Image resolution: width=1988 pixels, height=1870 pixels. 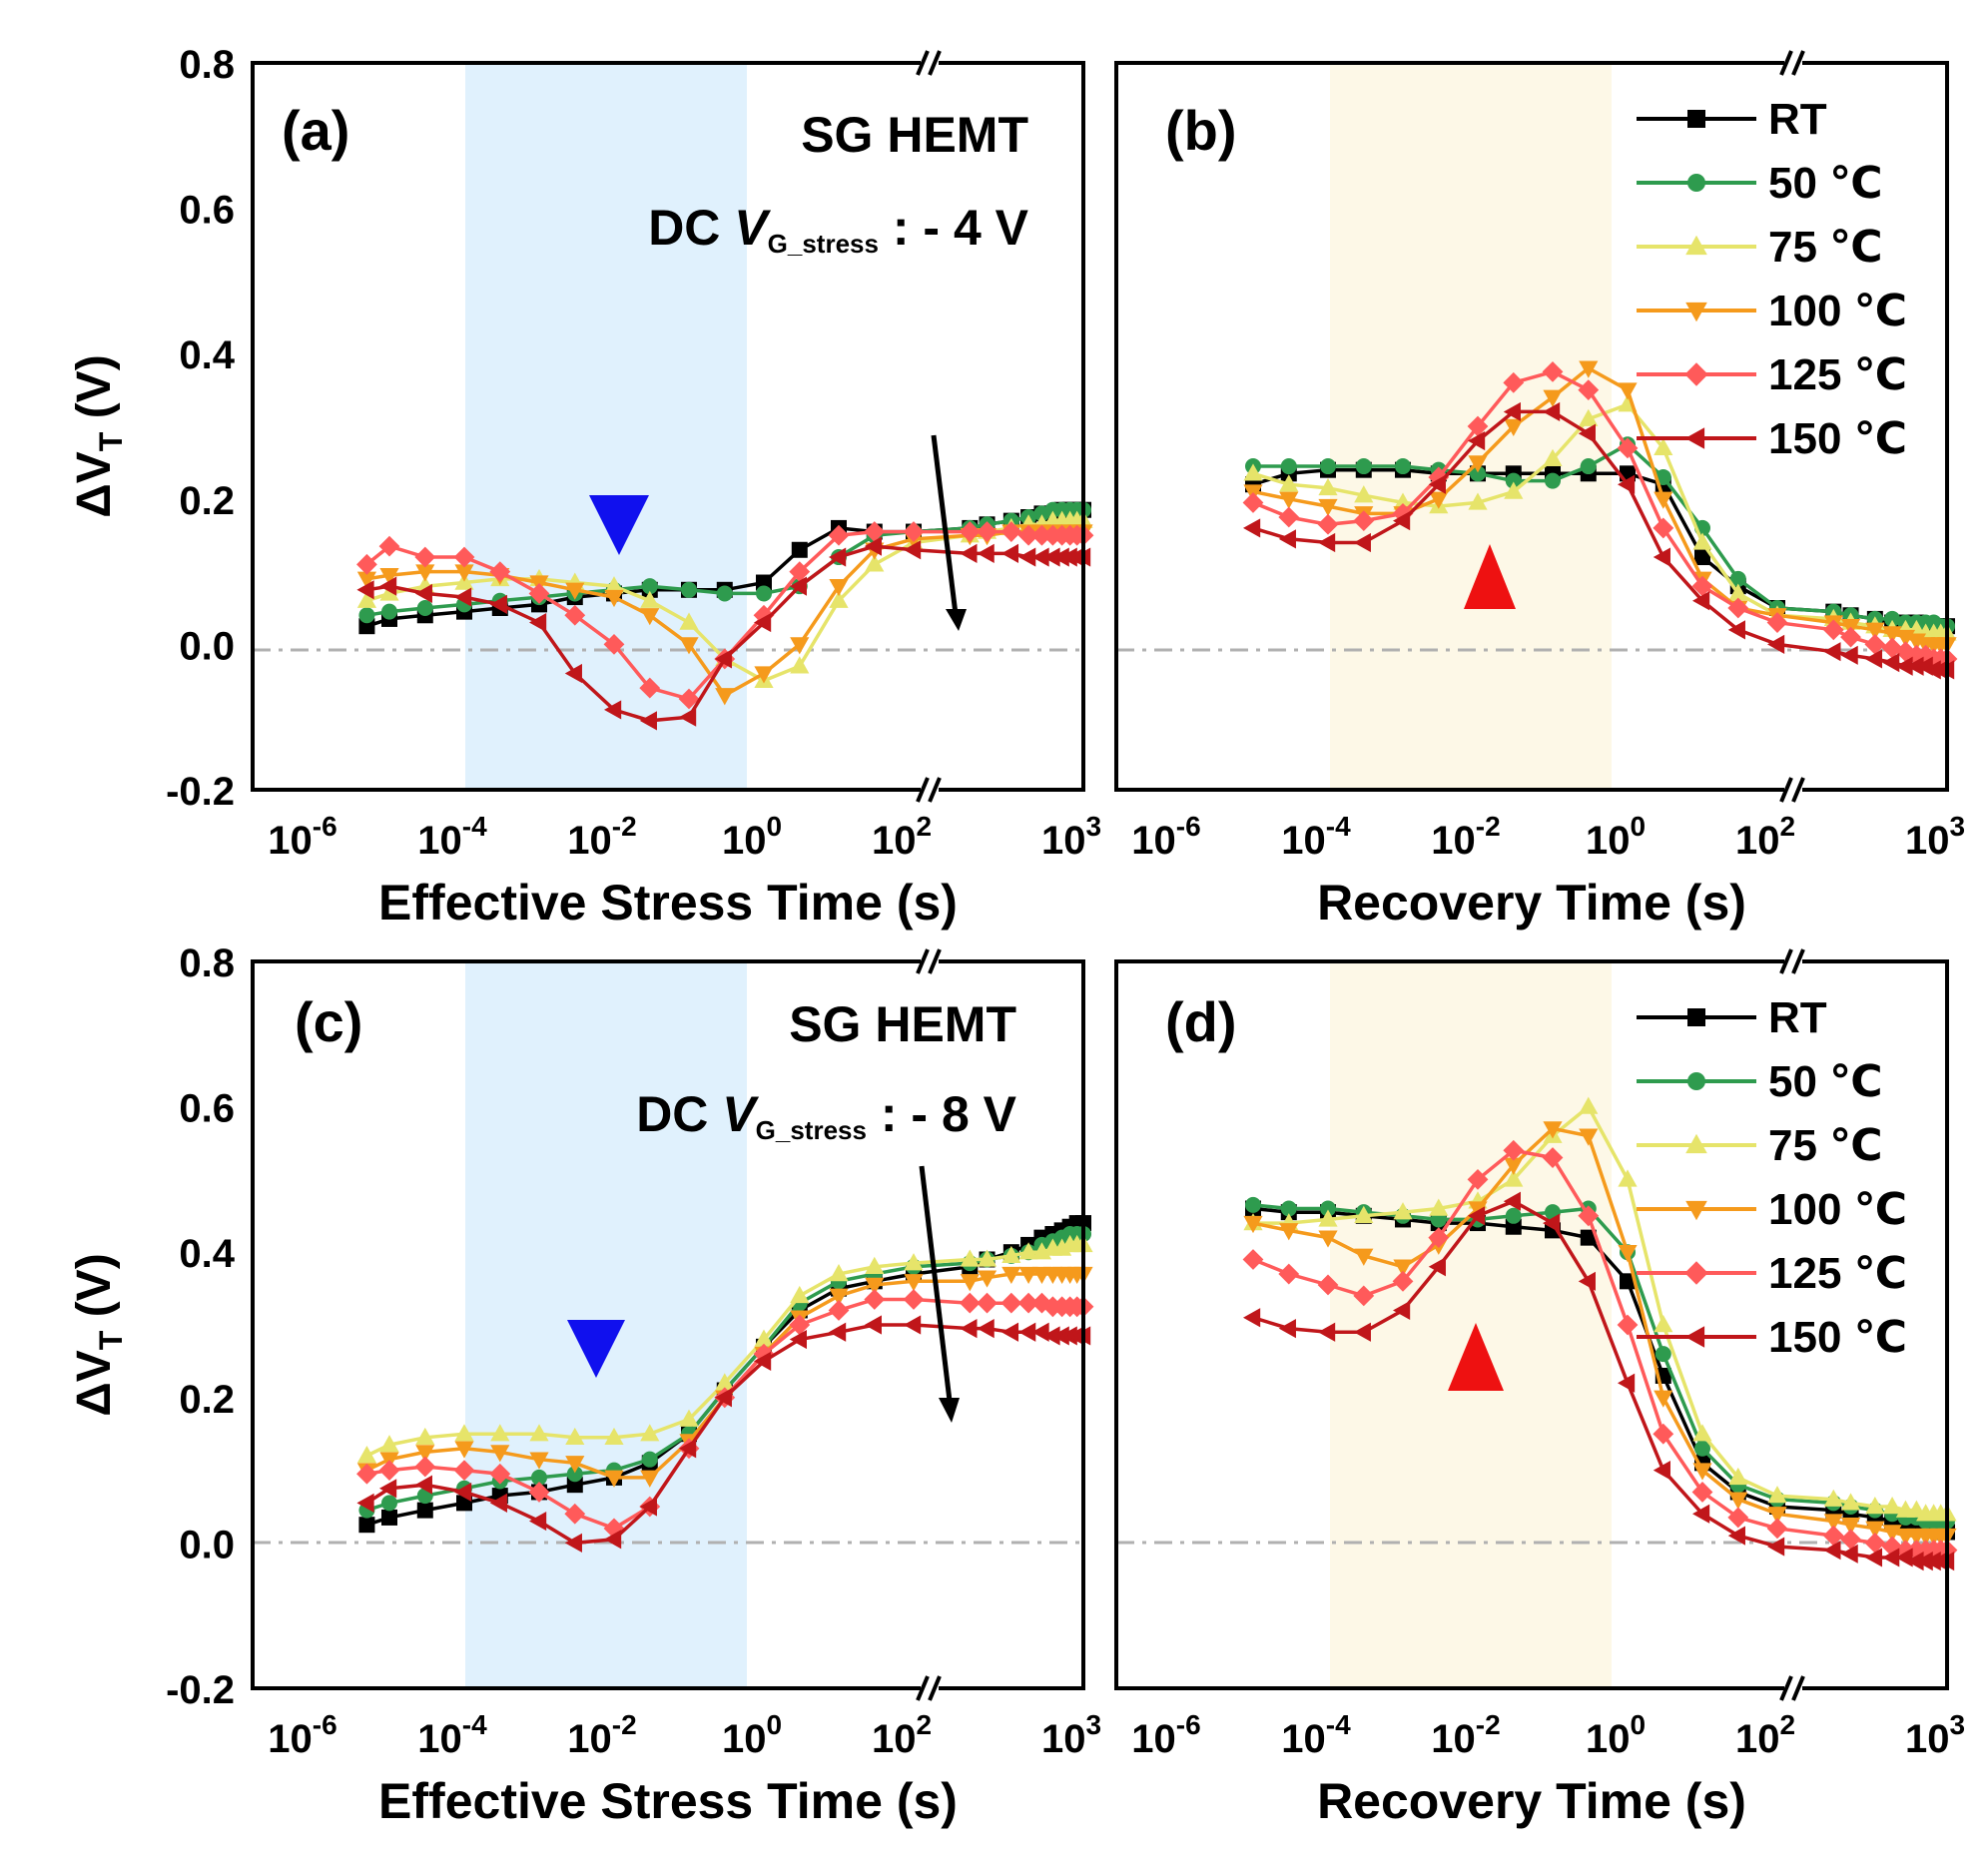 What do you see at coordinates (1797, 1018) in the screenshot?
I see `legend-label: RT` at bounding box center [1797, 1018].